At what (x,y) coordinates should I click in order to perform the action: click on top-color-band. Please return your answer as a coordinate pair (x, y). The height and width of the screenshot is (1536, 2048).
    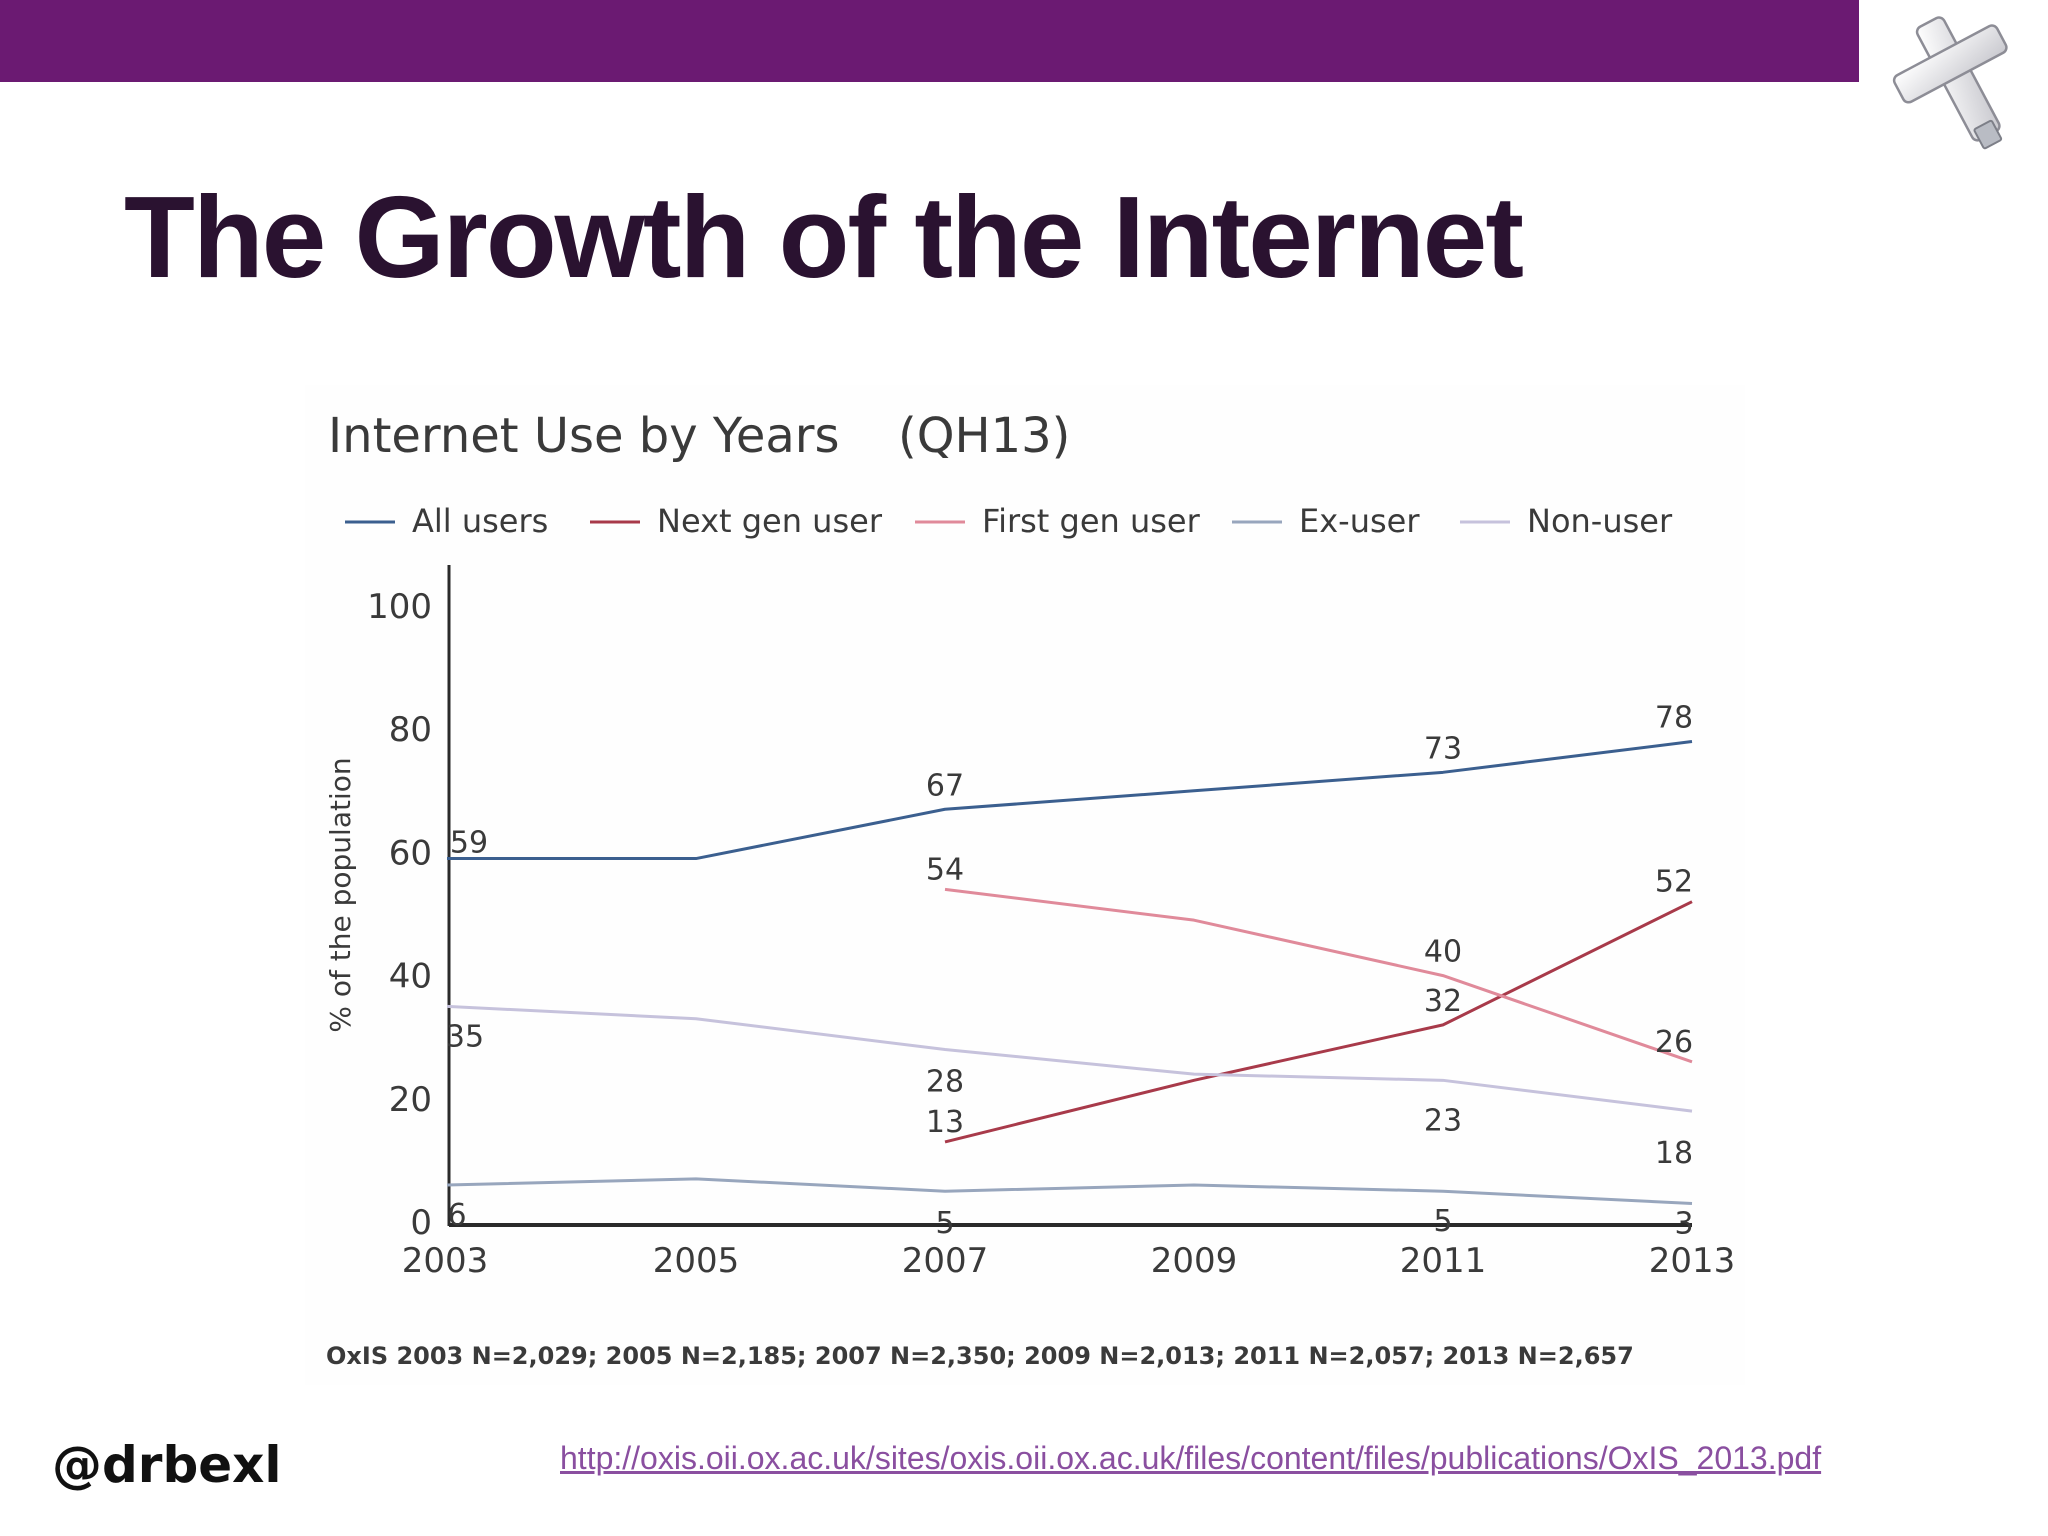
    Looking at the image, I should click on (929, 41).